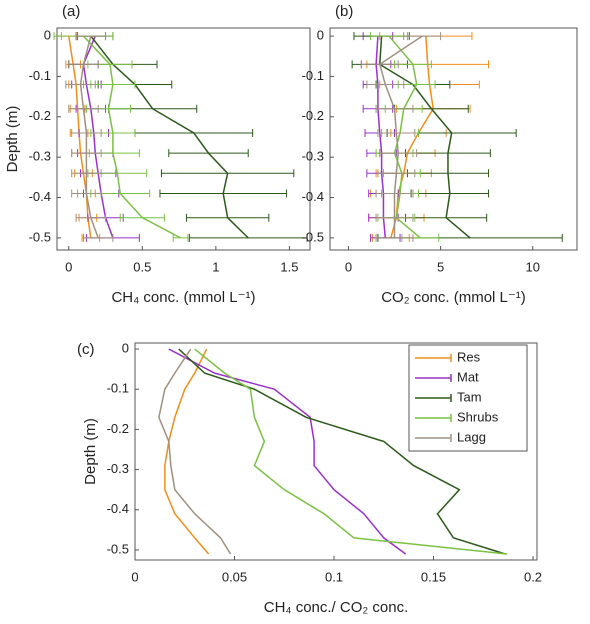  I want to click on x-tick-label: 0.2, so click(533, 576).